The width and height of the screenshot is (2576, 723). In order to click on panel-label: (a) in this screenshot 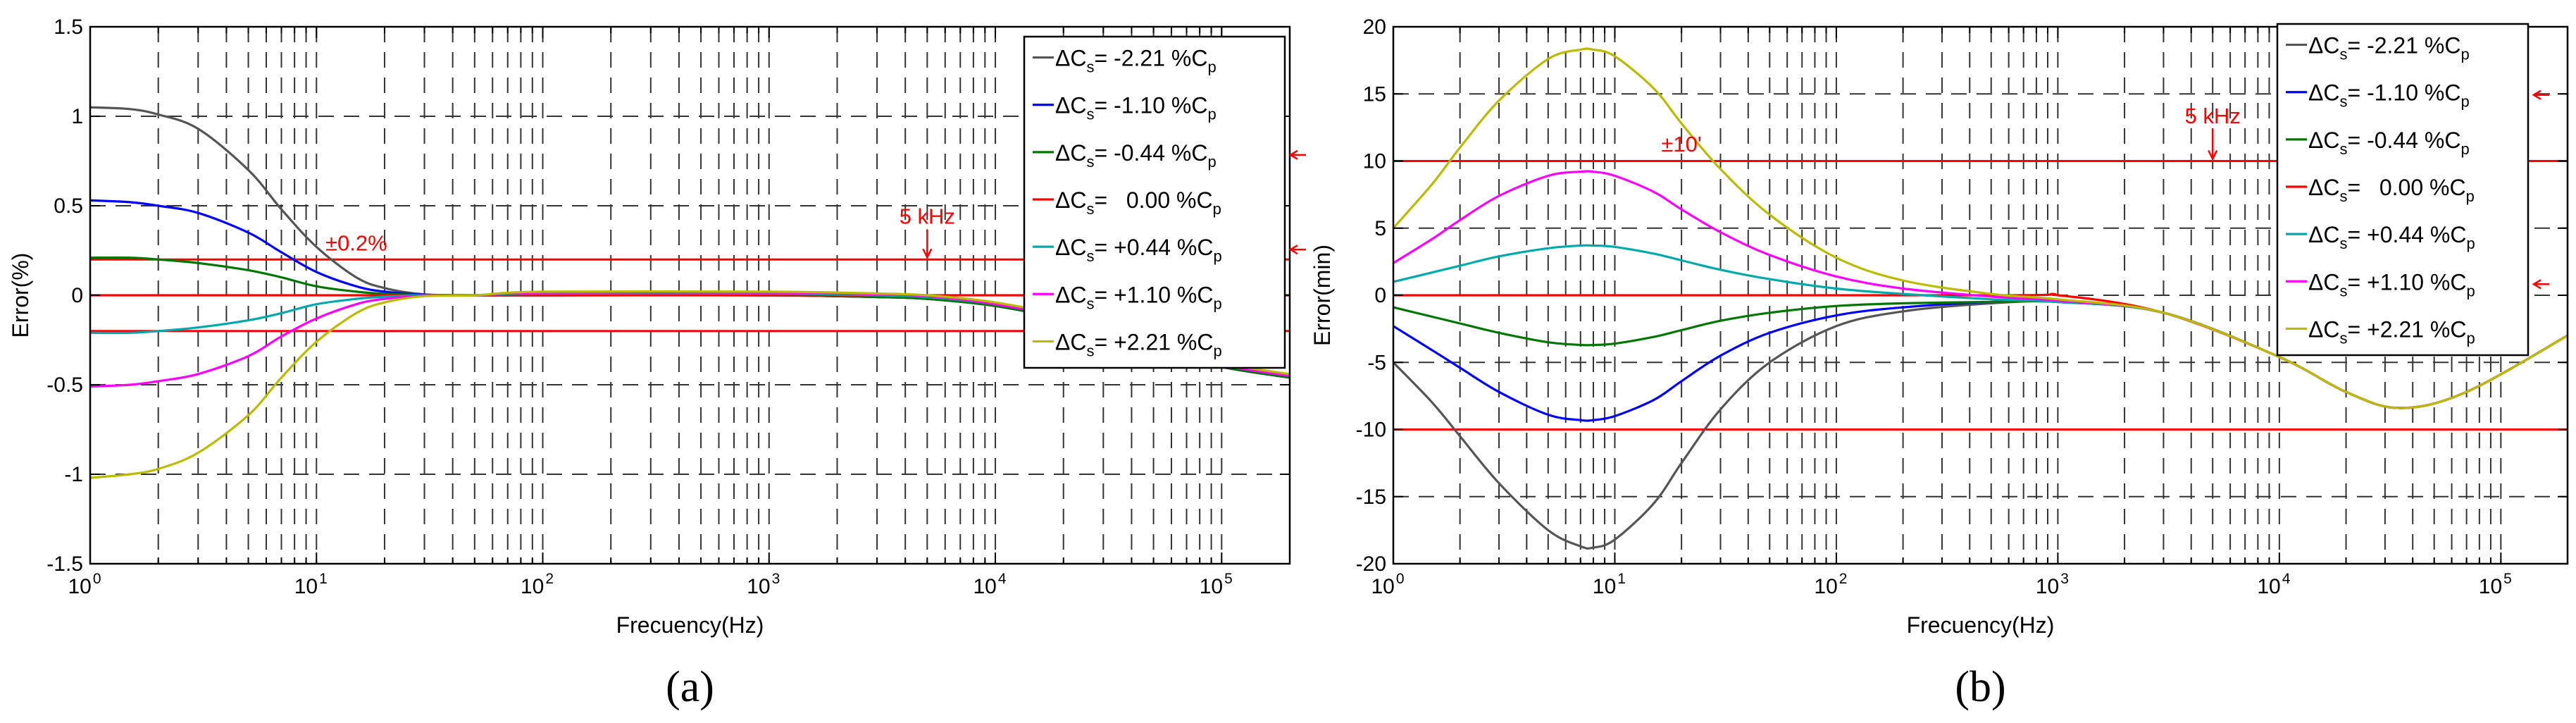, I will do `click(690, 687)`.